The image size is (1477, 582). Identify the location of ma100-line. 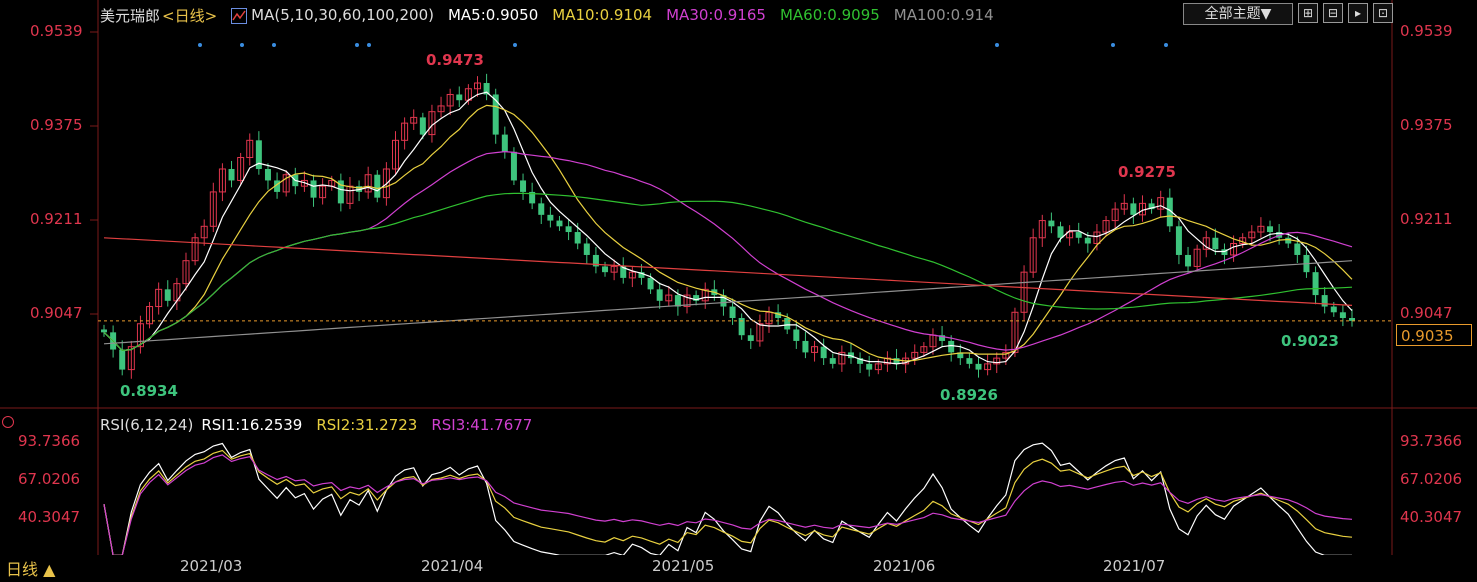
(728, 302).